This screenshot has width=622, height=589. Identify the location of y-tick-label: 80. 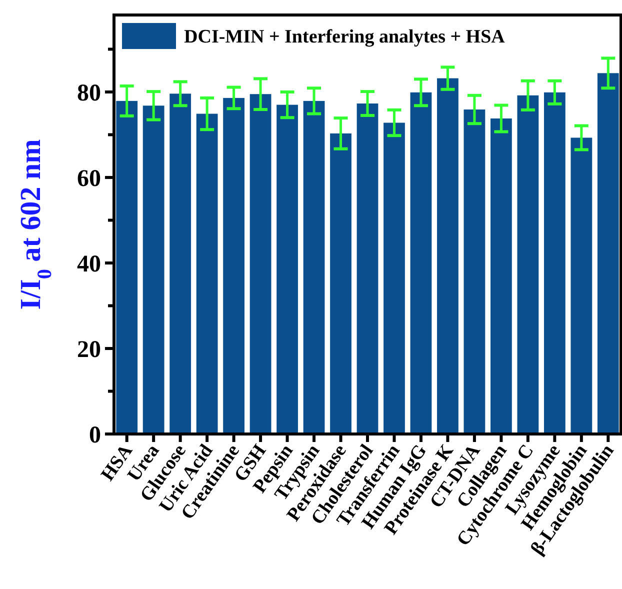
(89, 93).